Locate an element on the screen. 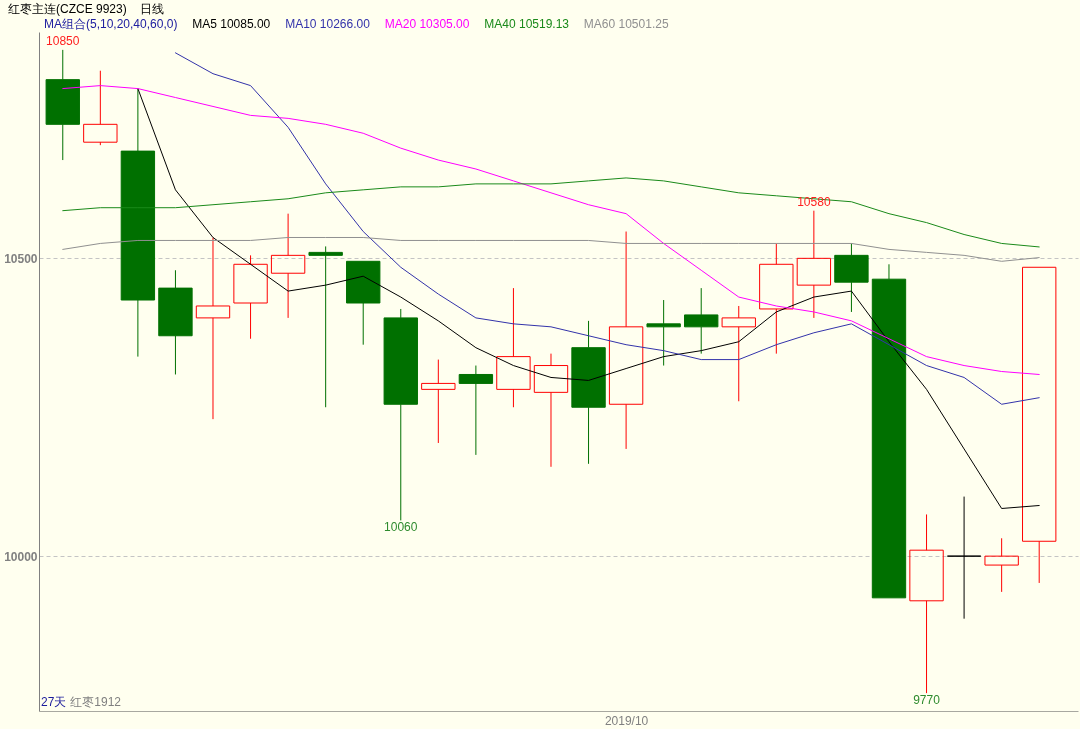  annotation: 10850 is located at coordinates (63, 40).